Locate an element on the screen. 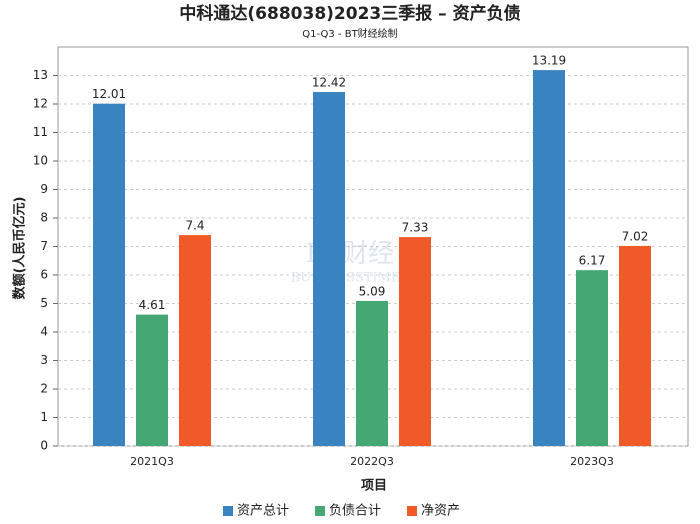 Image resolution: width=700 pixels, height=524 pixels. y-tick-label: 0 is located at coordinates (44, 446).